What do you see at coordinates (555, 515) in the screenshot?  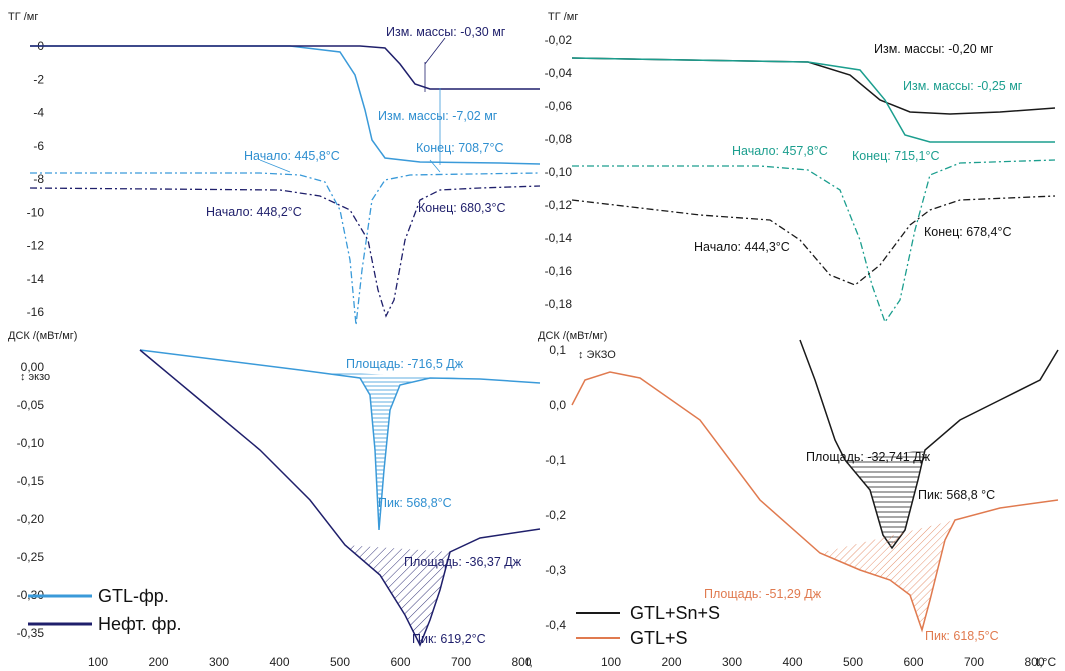 I see `y-tick-label: -0,2` at bounding box center [555, 515].